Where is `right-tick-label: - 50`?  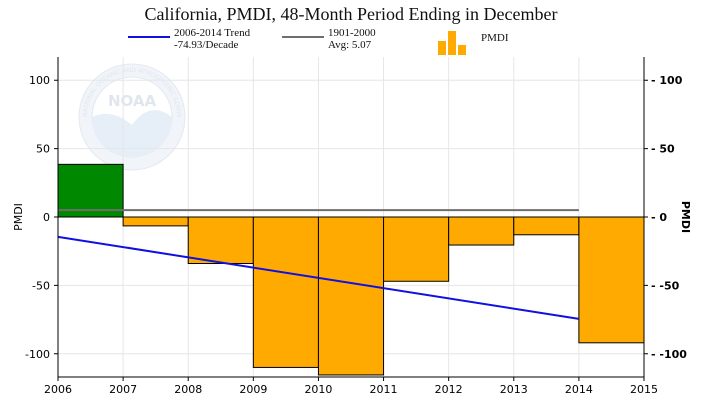
right-tick-label: - 50 is located at coordinates (663, 149).